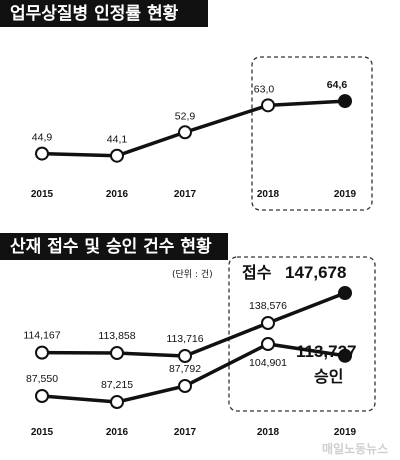 This screenshot has width=400, height=460. What do you see at coordinates (355, 448) in the screenshot?
I see `watermark: 매일노동뉴스` at bounding box center [355, 448].